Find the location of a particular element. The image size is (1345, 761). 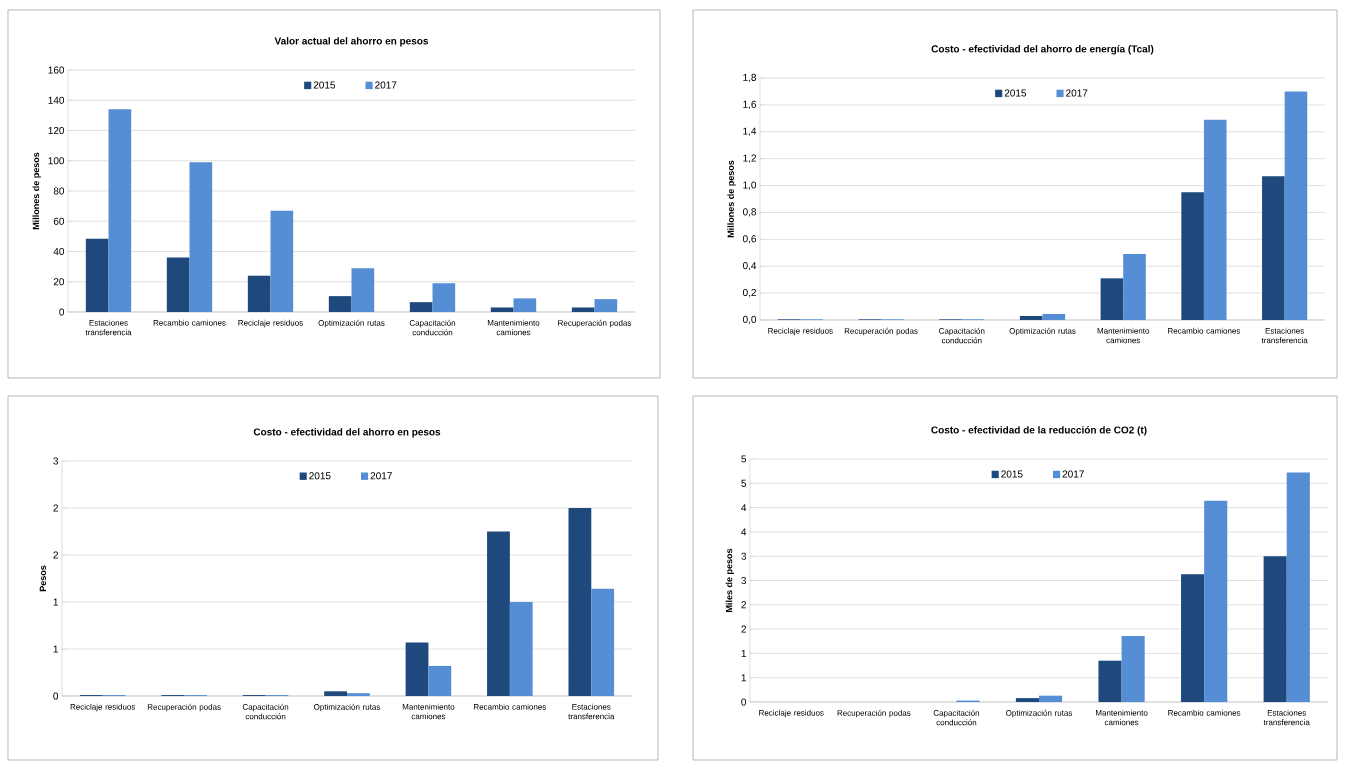

chart-title: Costo - efectividad de la reducción de CO2 (t) is located at coordinates (1039, 431).